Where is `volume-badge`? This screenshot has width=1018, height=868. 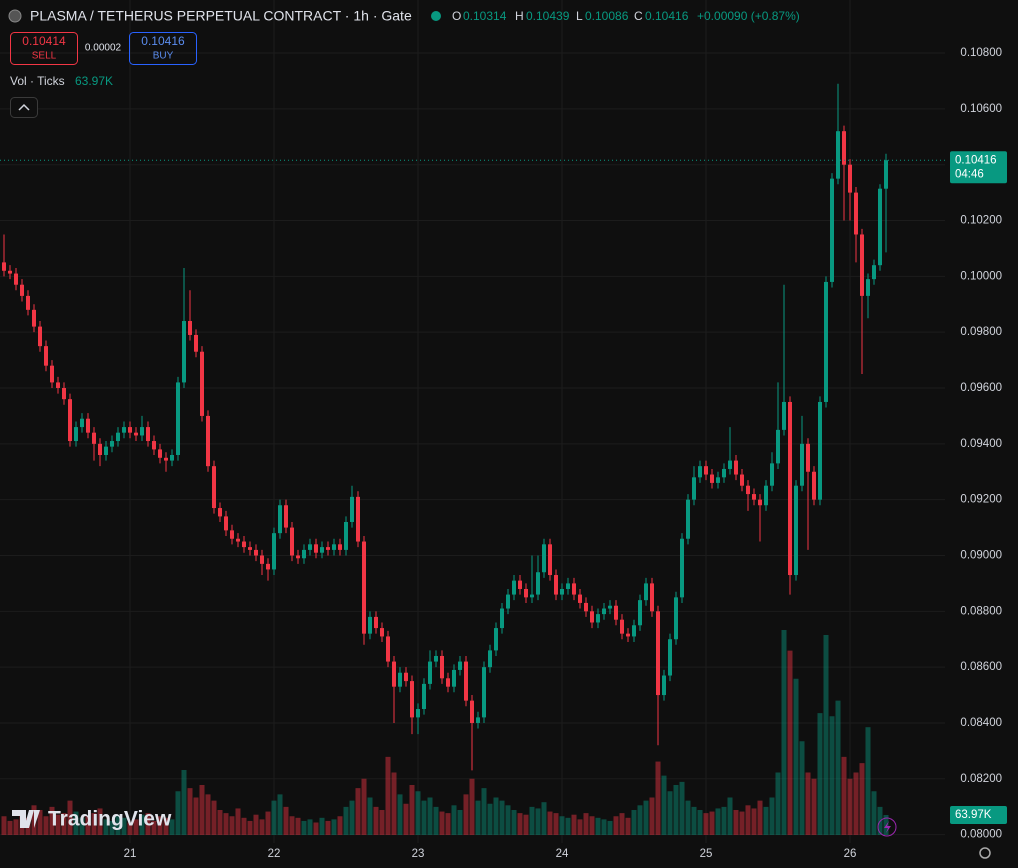
volume-badge is located at coordinates (978, 815).